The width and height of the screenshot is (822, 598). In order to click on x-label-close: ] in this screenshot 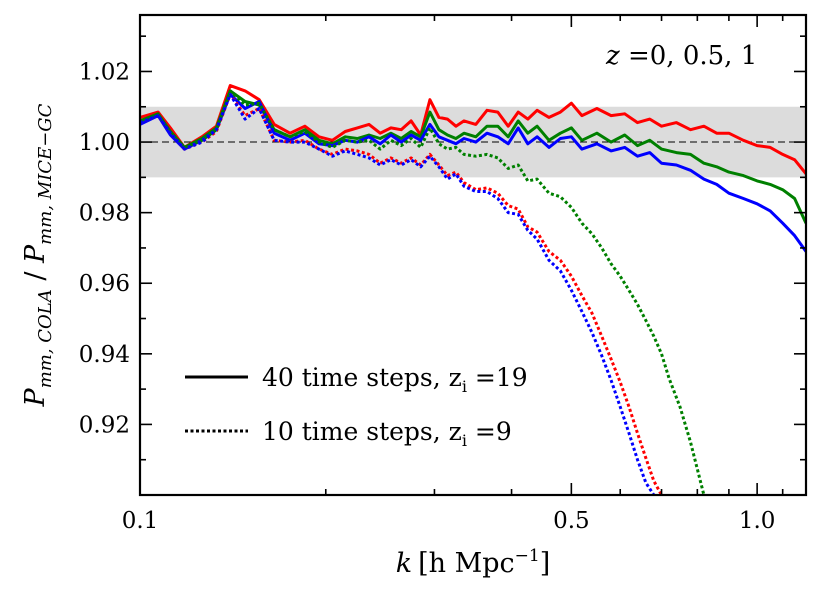, I will do `click(545, 563)`.